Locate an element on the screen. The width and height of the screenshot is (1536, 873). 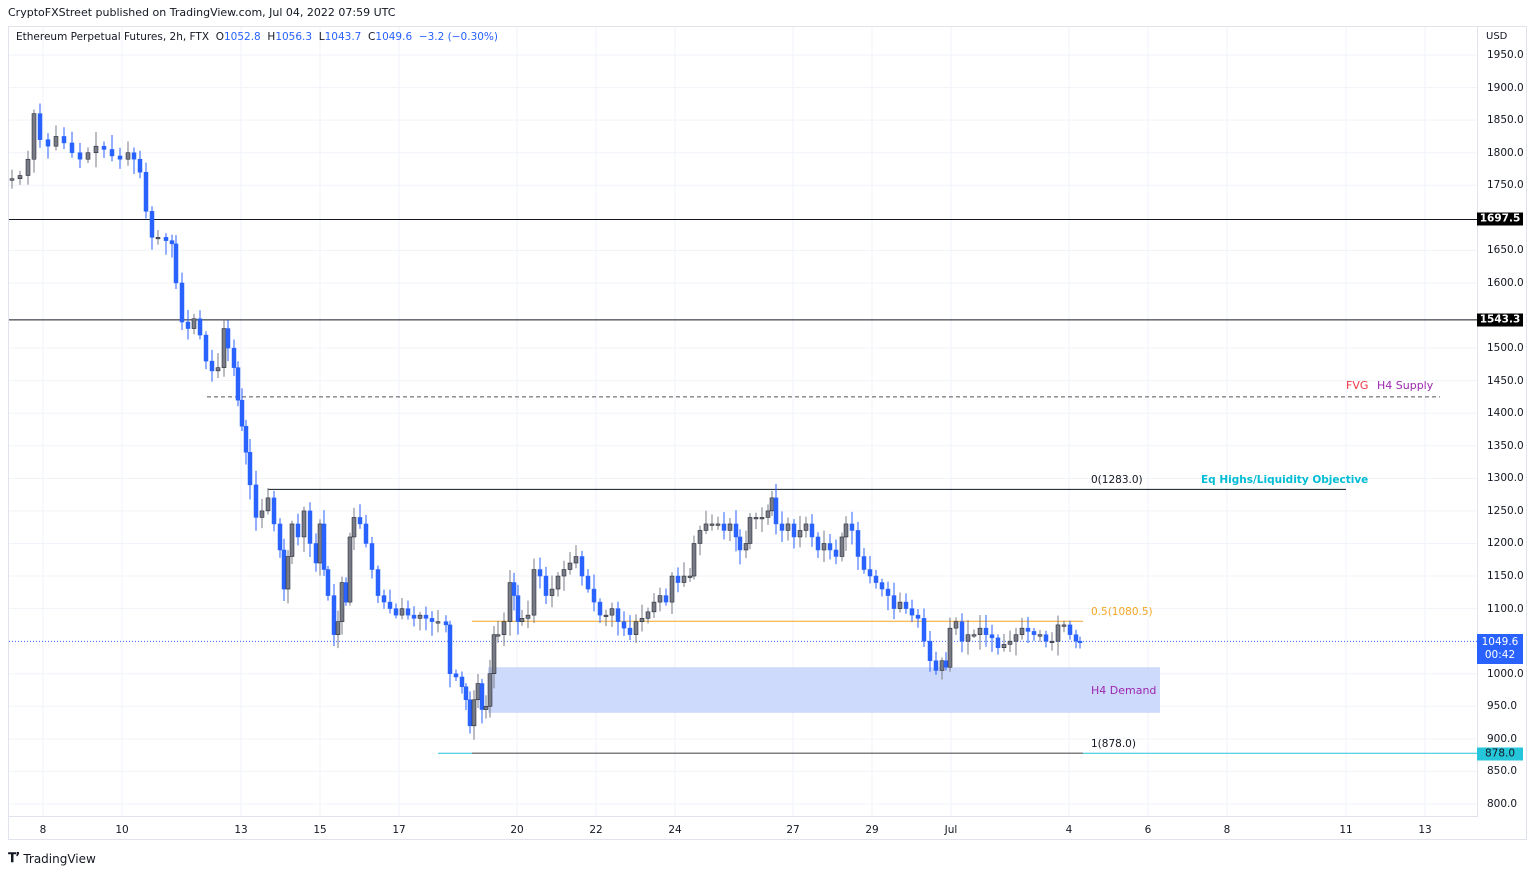
y-tick-label: 1950.0 is located at coordinates (1505, 55).